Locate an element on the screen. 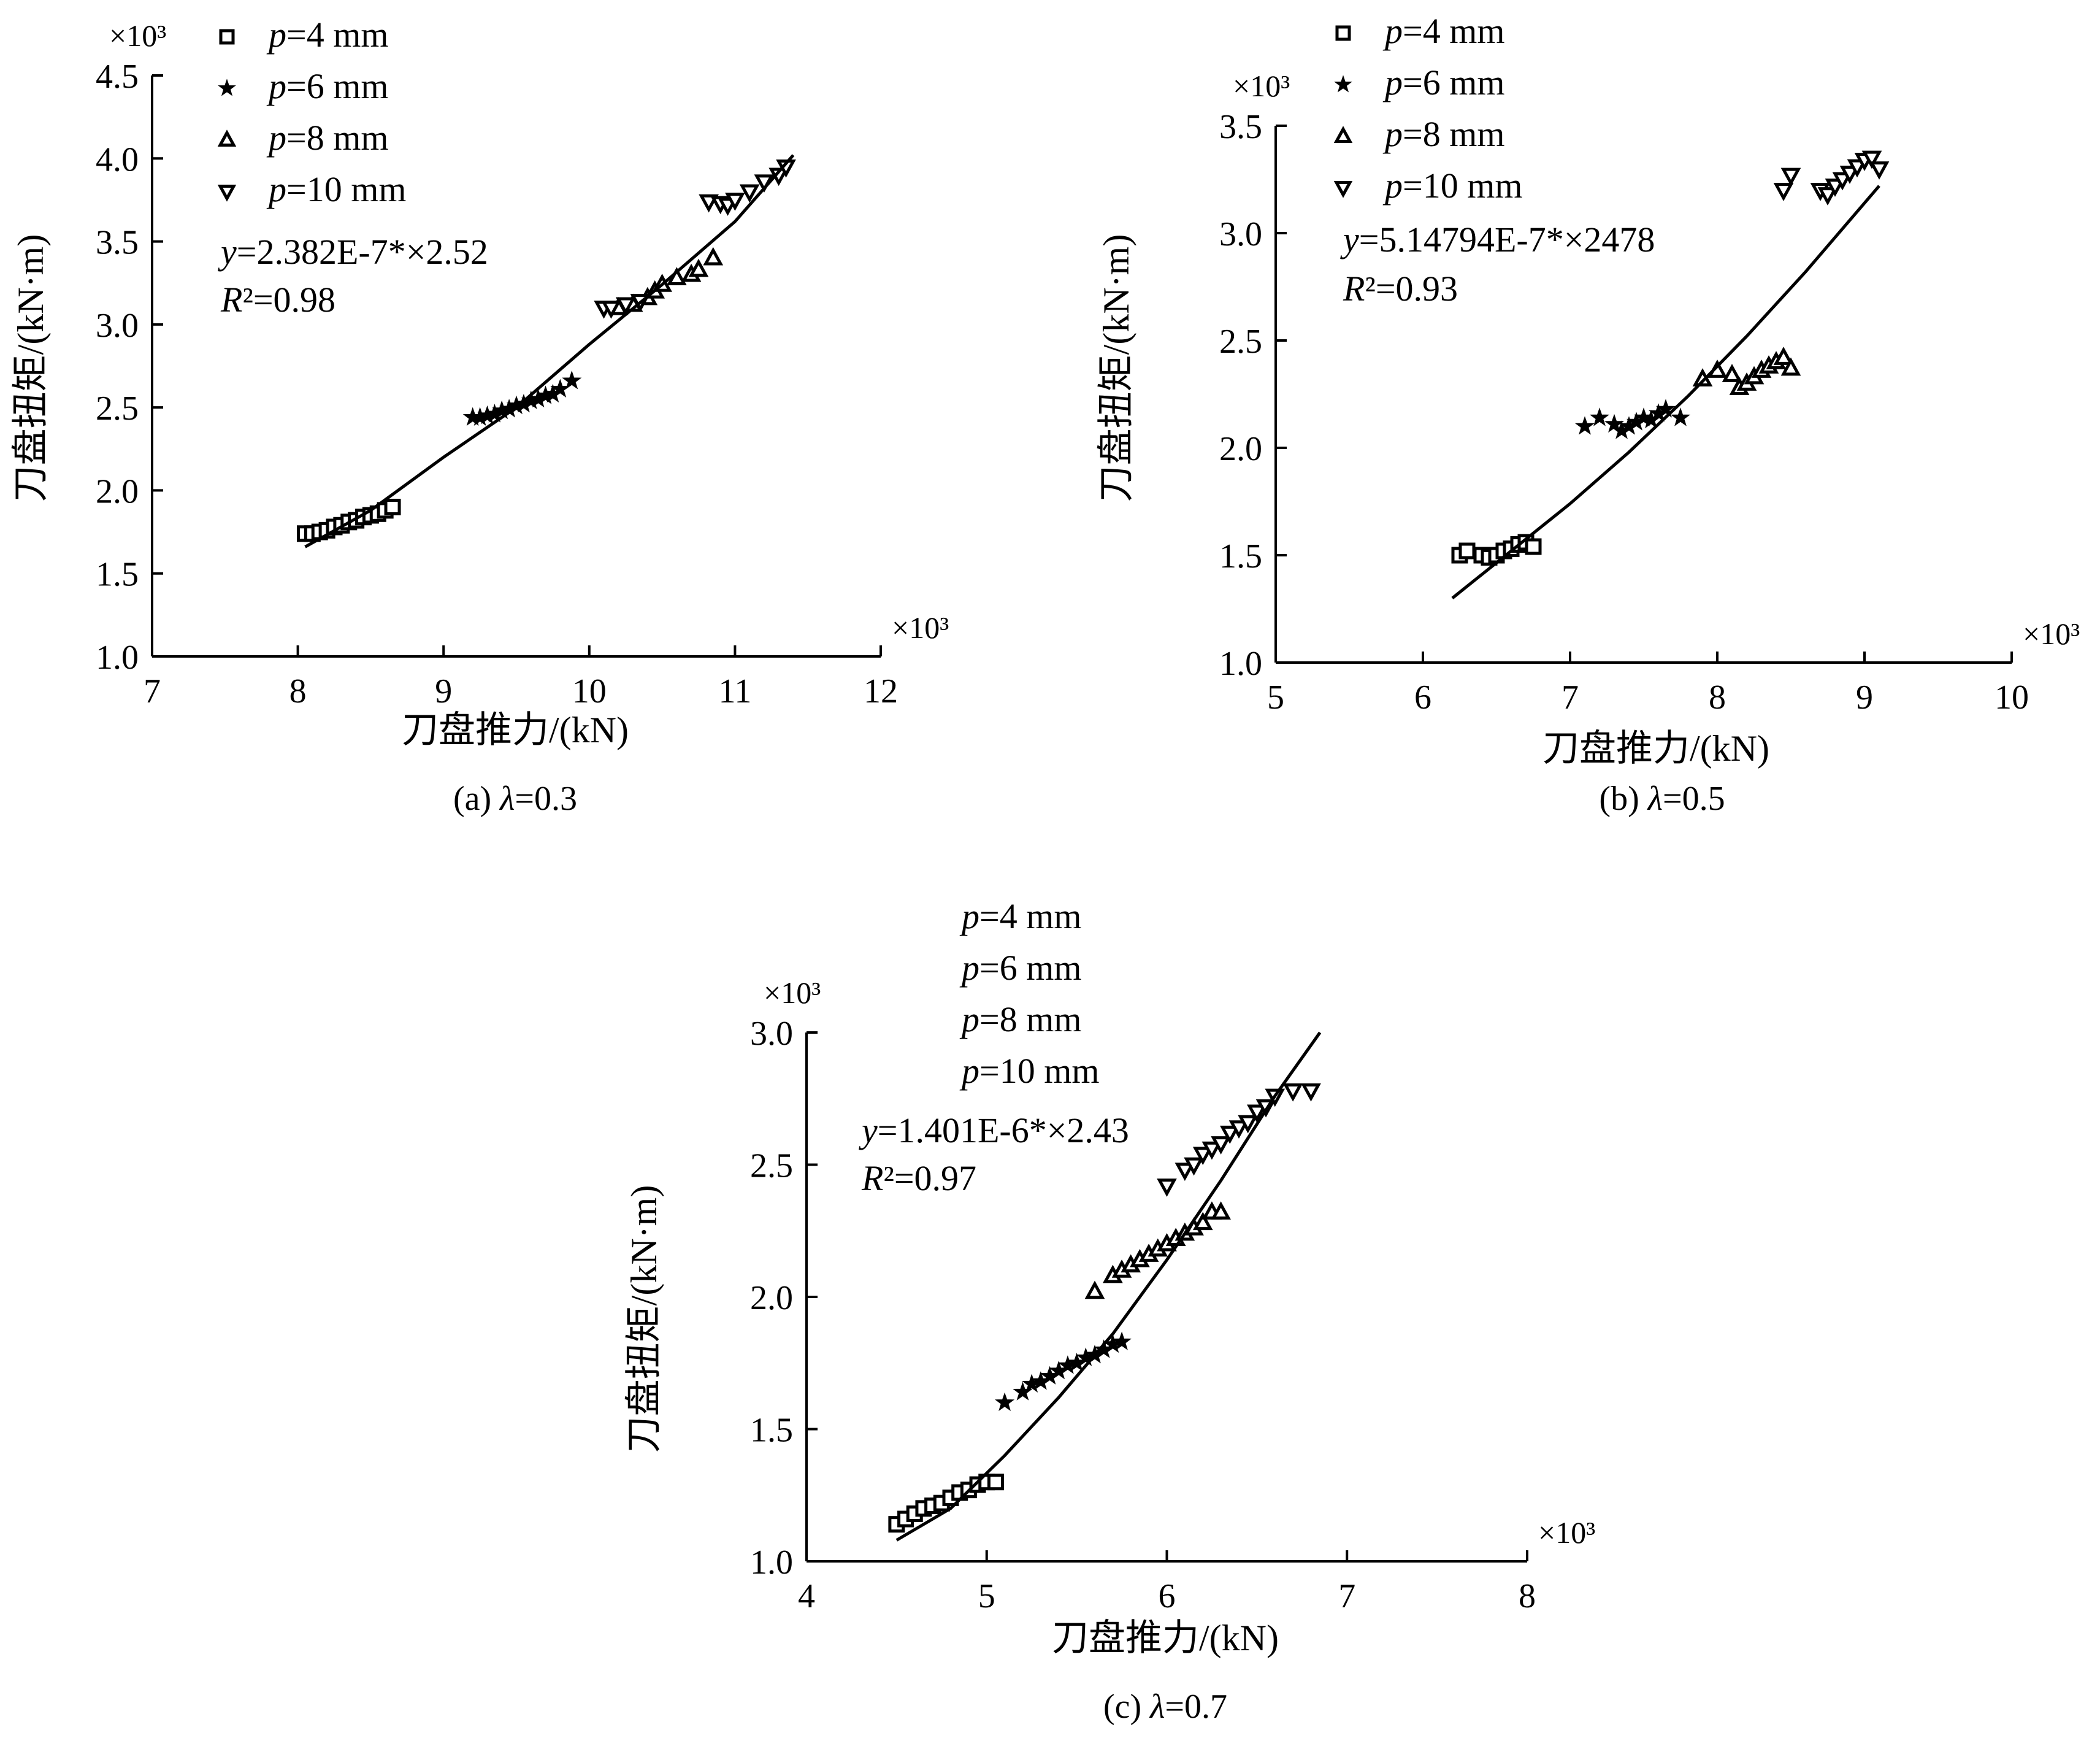  panel-caption: (b) λ=0.5 is located at coordinates (1662, 799).